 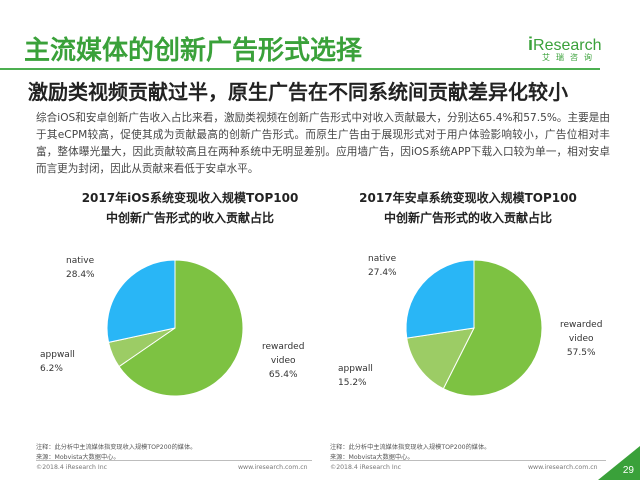 I want to click on chart-android-slice-appwall, so click(x=440, y=358).